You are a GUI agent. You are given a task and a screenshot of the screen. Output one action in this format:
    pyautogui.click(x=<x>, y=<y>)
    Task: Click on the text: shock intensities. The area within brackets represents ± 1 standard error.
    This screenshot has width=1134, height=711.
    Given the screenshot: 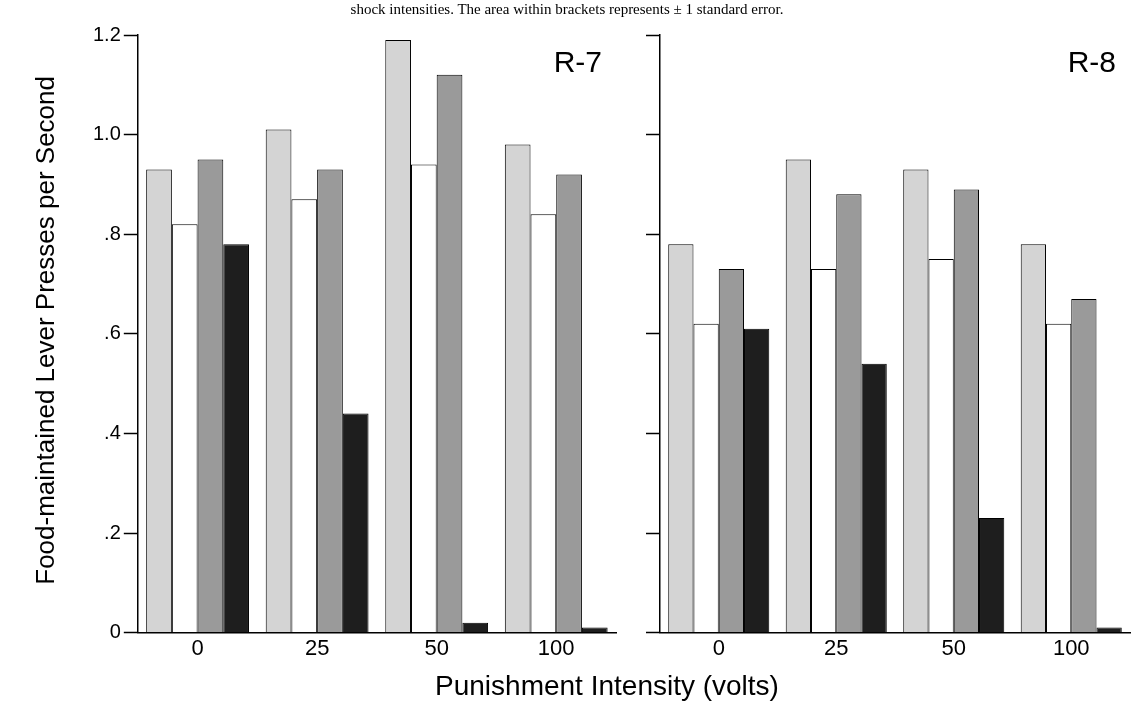 What is the action you would take?
    pyautogui.click(x=567, y=9)
    